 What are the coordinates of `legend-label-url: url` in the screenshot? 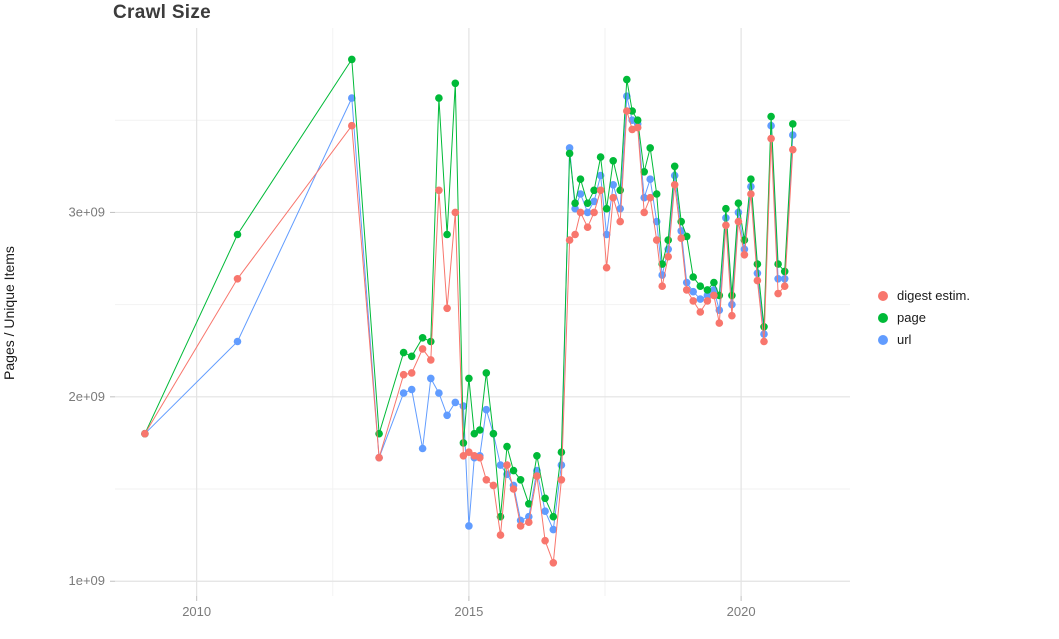 It's located at (904, 339).